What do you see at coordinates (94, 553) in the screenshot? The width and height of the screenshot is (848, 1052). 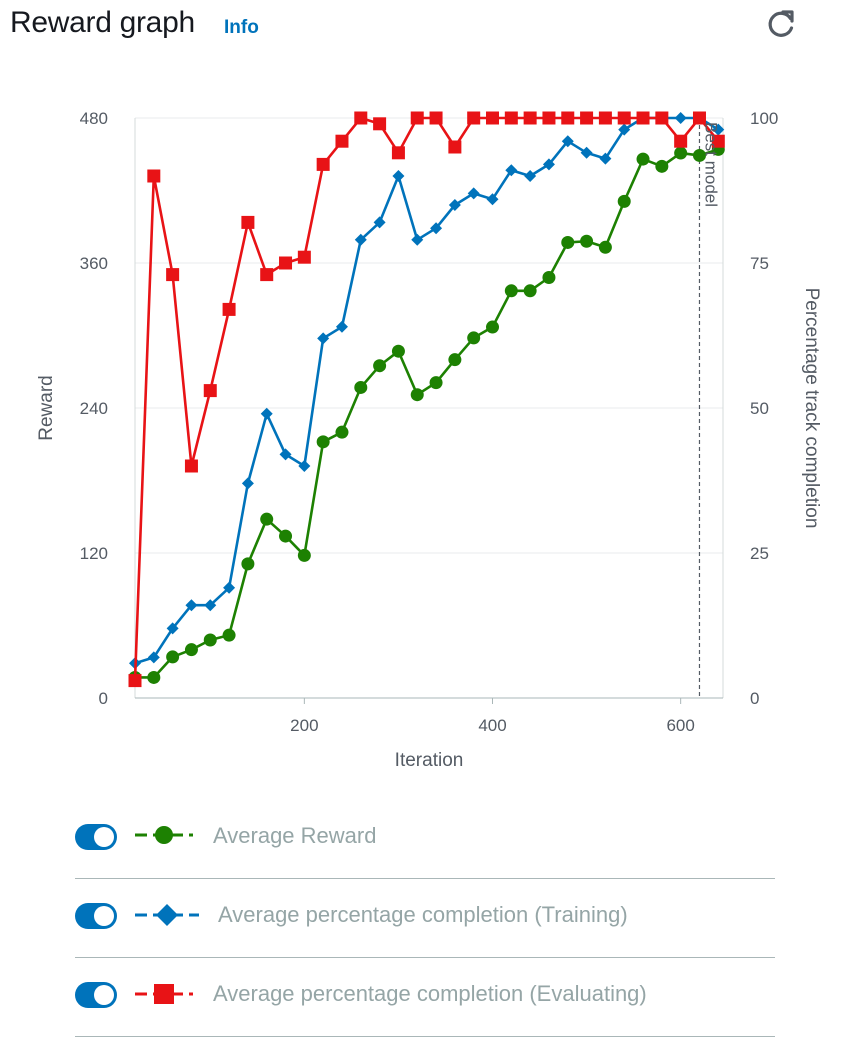 I see `y-tick-label: 120` at bounding box center [94, 553].